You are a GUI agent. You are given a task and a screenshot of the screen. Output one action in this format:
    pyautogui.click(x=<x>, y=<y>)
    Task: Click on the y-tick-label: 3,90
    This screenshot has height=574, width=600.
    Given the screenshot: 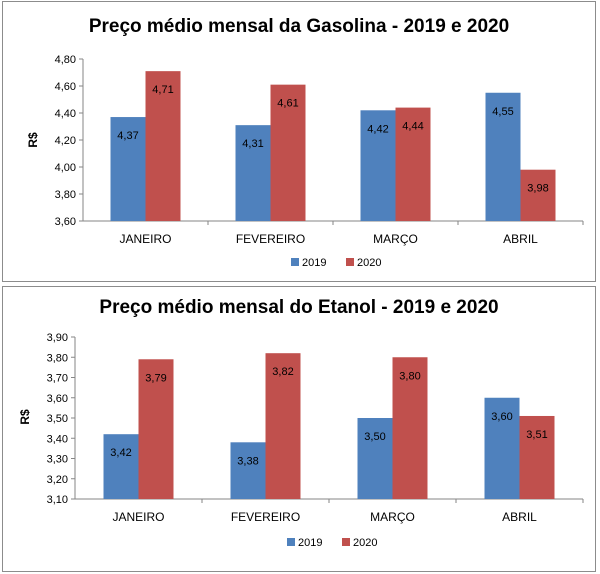 What is the action you would take?
    pyautogui.click(x=57, y=338)
    